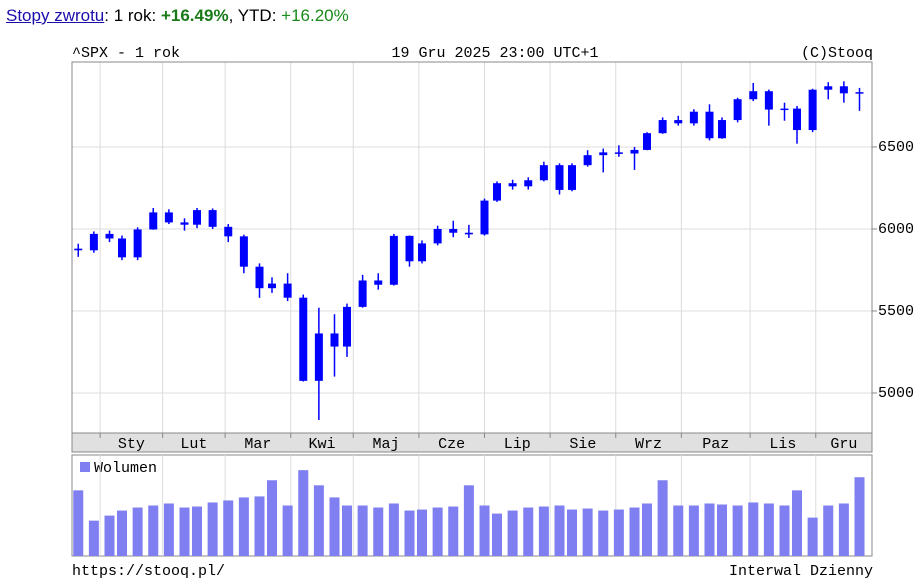 The height and width of the screenshot is (586, 920). What do you see at coordinates (715, 444) in the screenshot?
I see `x-tick-label: Paz` at bounding box center [715, 444].